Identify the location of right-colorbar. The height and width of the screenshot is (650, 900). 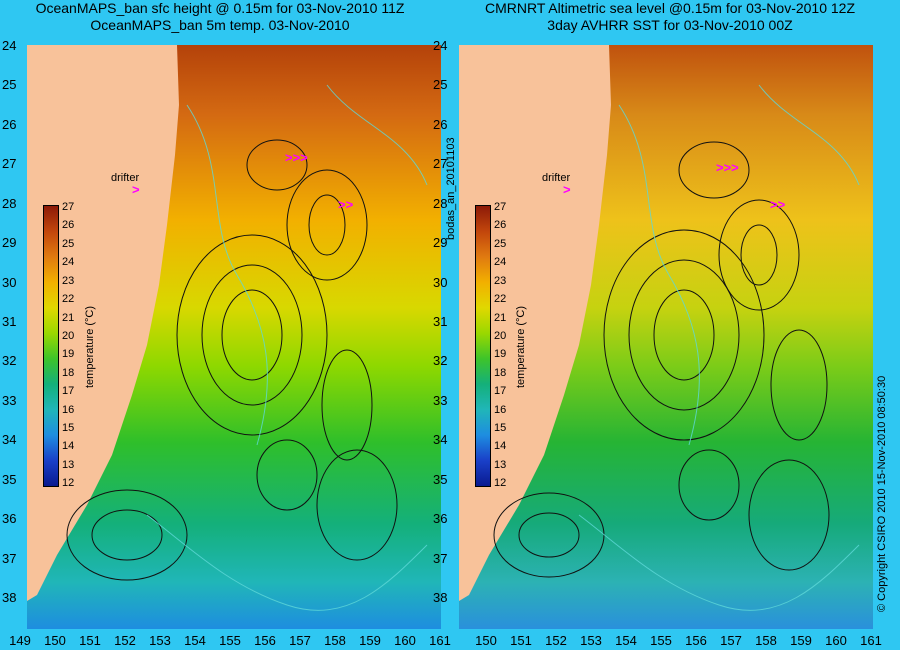
(483, 346).